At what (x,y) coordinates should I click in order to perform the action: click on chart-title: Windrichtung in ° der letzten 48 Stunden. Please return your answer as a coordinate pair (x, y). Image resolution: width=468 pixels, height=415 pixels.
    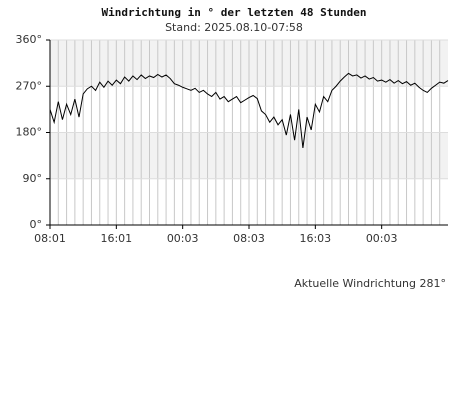
    Looking at the image, I should click on (234, 12).